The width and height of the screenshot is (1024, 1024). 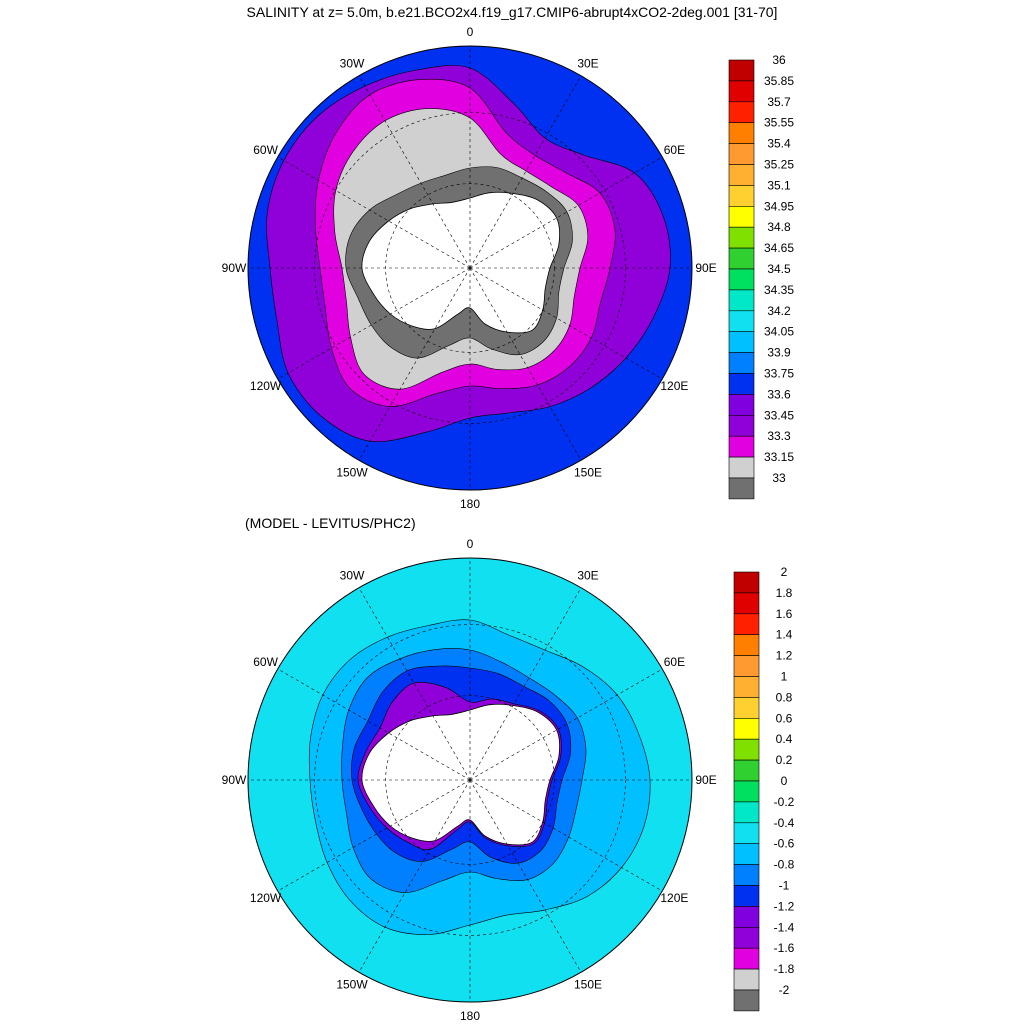 What do you see at coordinates (779, 227) in the screenshot?
I see `colorbar-label: 34.8` at bounding box center [779, 227].